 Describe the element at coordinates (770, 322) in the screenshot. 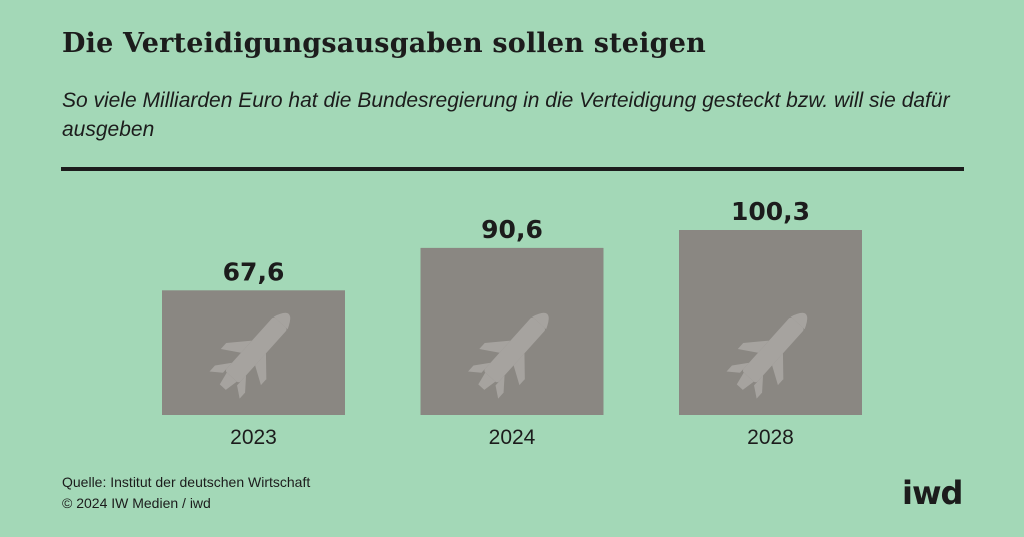

I see `bar-2028` at that location.